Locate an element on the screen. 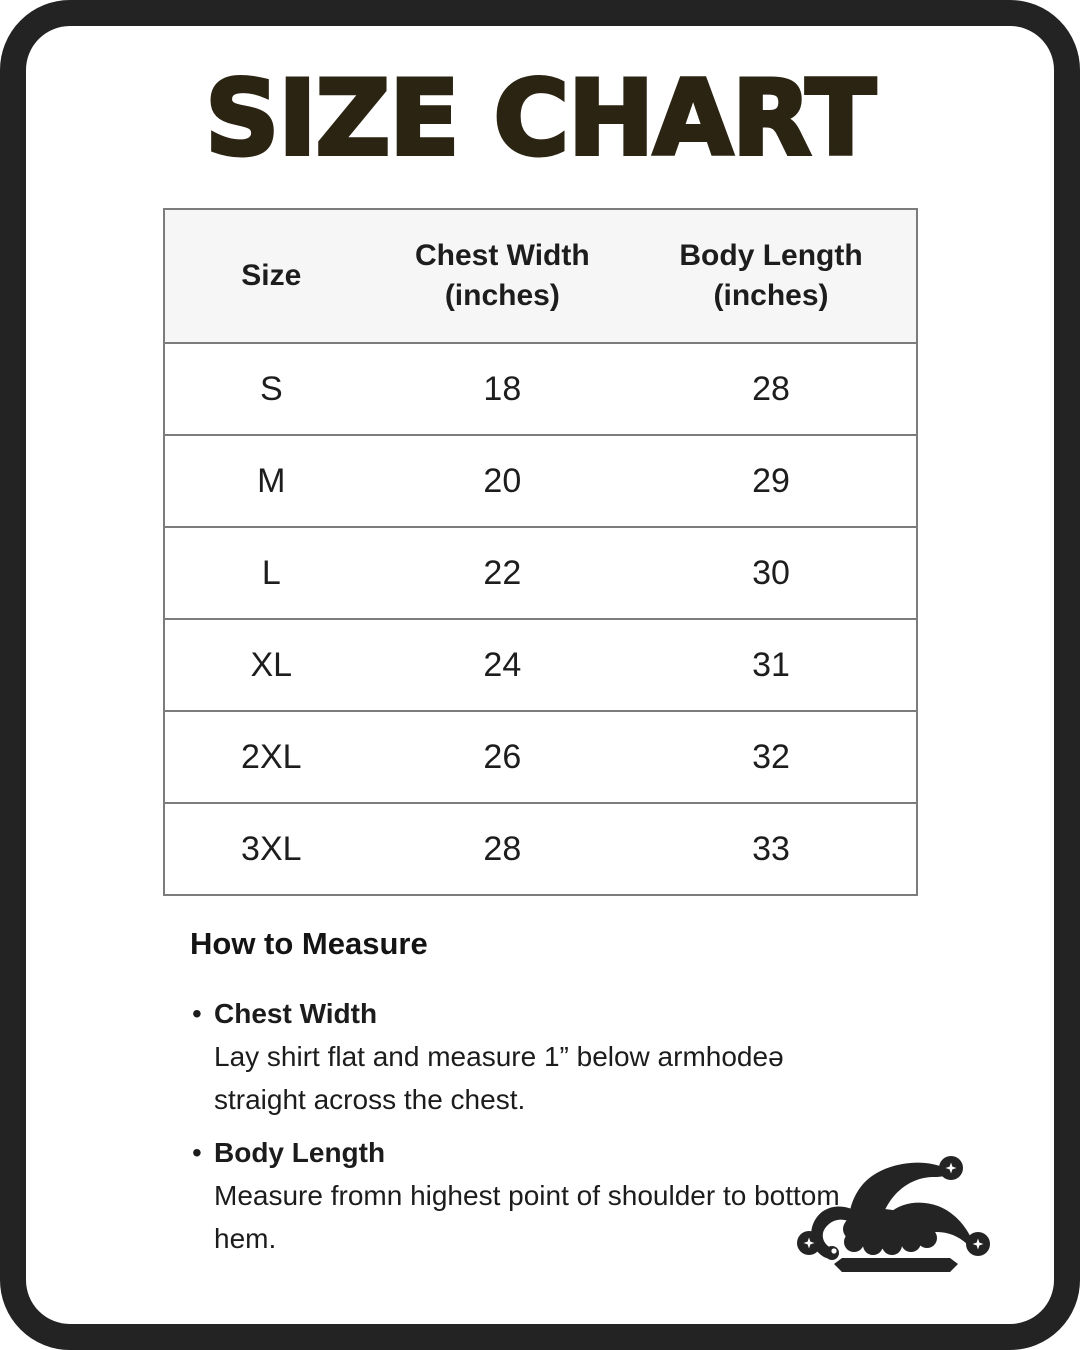 The image size is (1080, 1350). length-value: 29 is located at coordinates (771, 481).